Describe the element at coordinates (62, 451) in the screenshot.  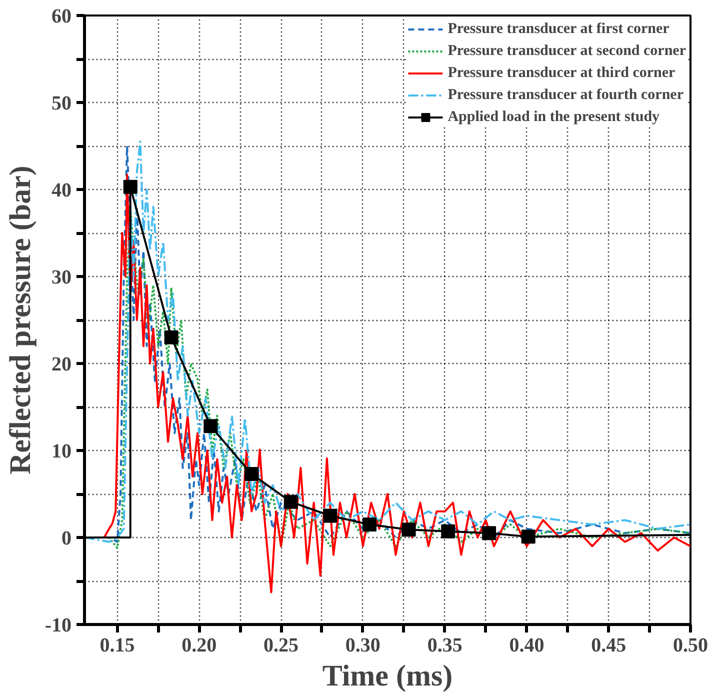
I see `y-tick-label: 10` at that location.